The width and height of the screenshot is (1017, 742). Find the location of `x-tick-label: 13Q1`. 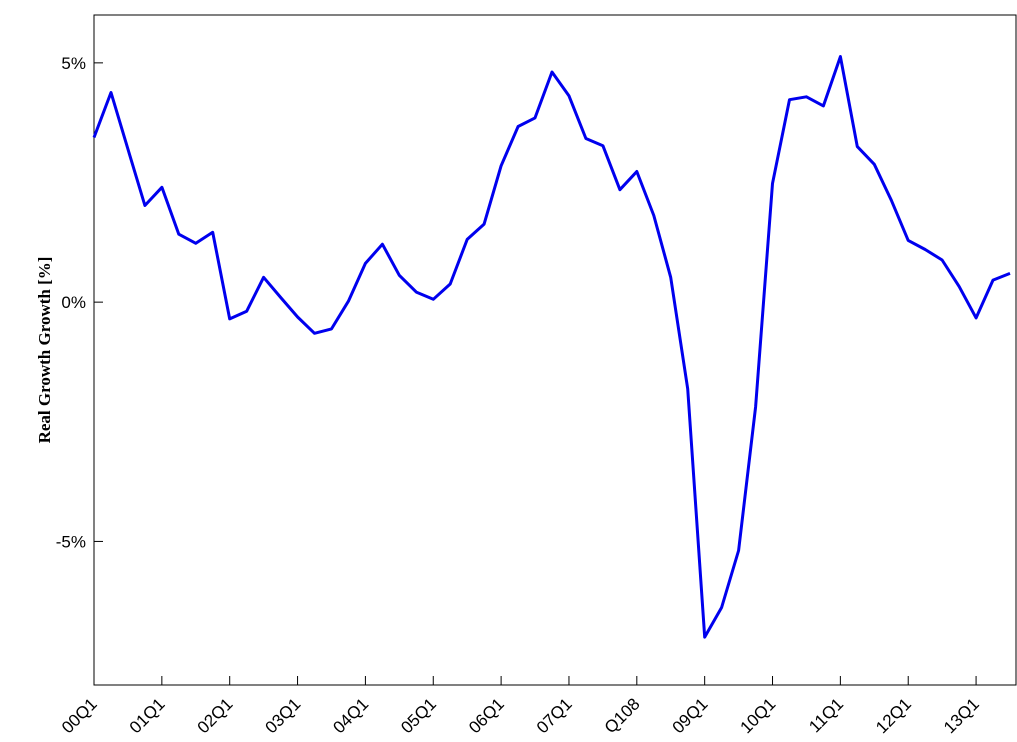

x-tick-label: 13Q1 is located at coordinates (961, 715).